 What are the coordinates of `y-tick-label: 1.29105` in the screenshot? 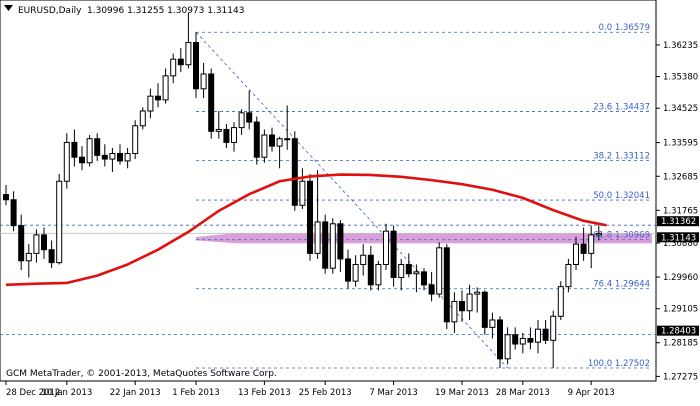 It's located at (680, 310).